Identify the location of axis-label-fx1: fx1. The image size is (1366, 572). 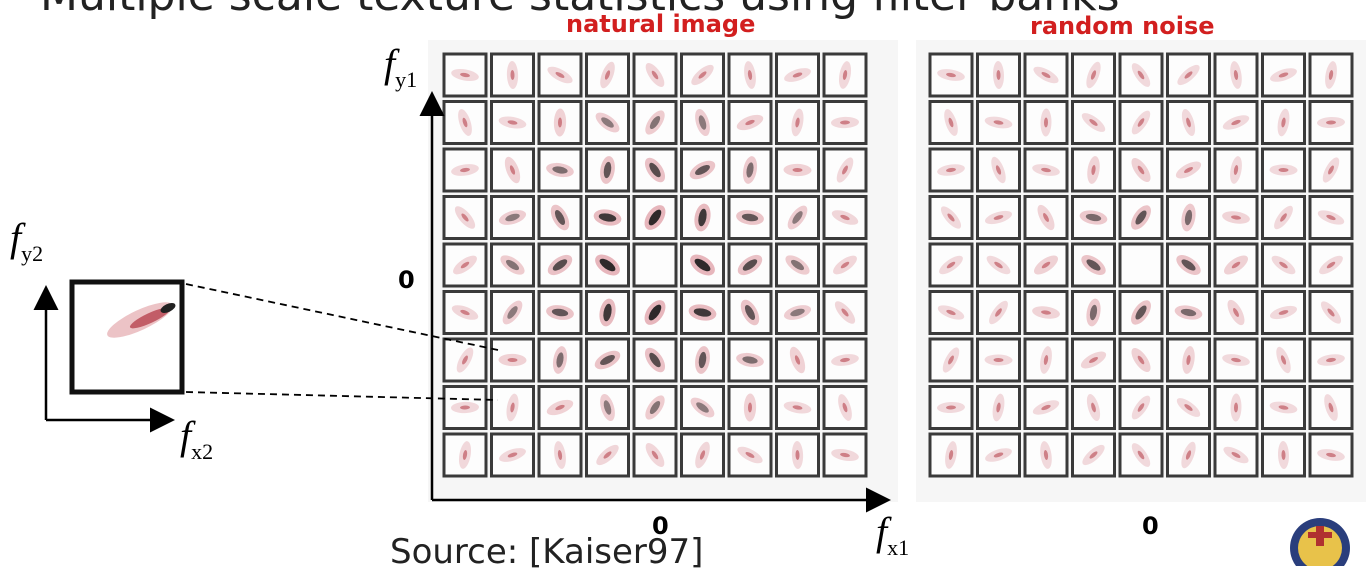
(893, 534).